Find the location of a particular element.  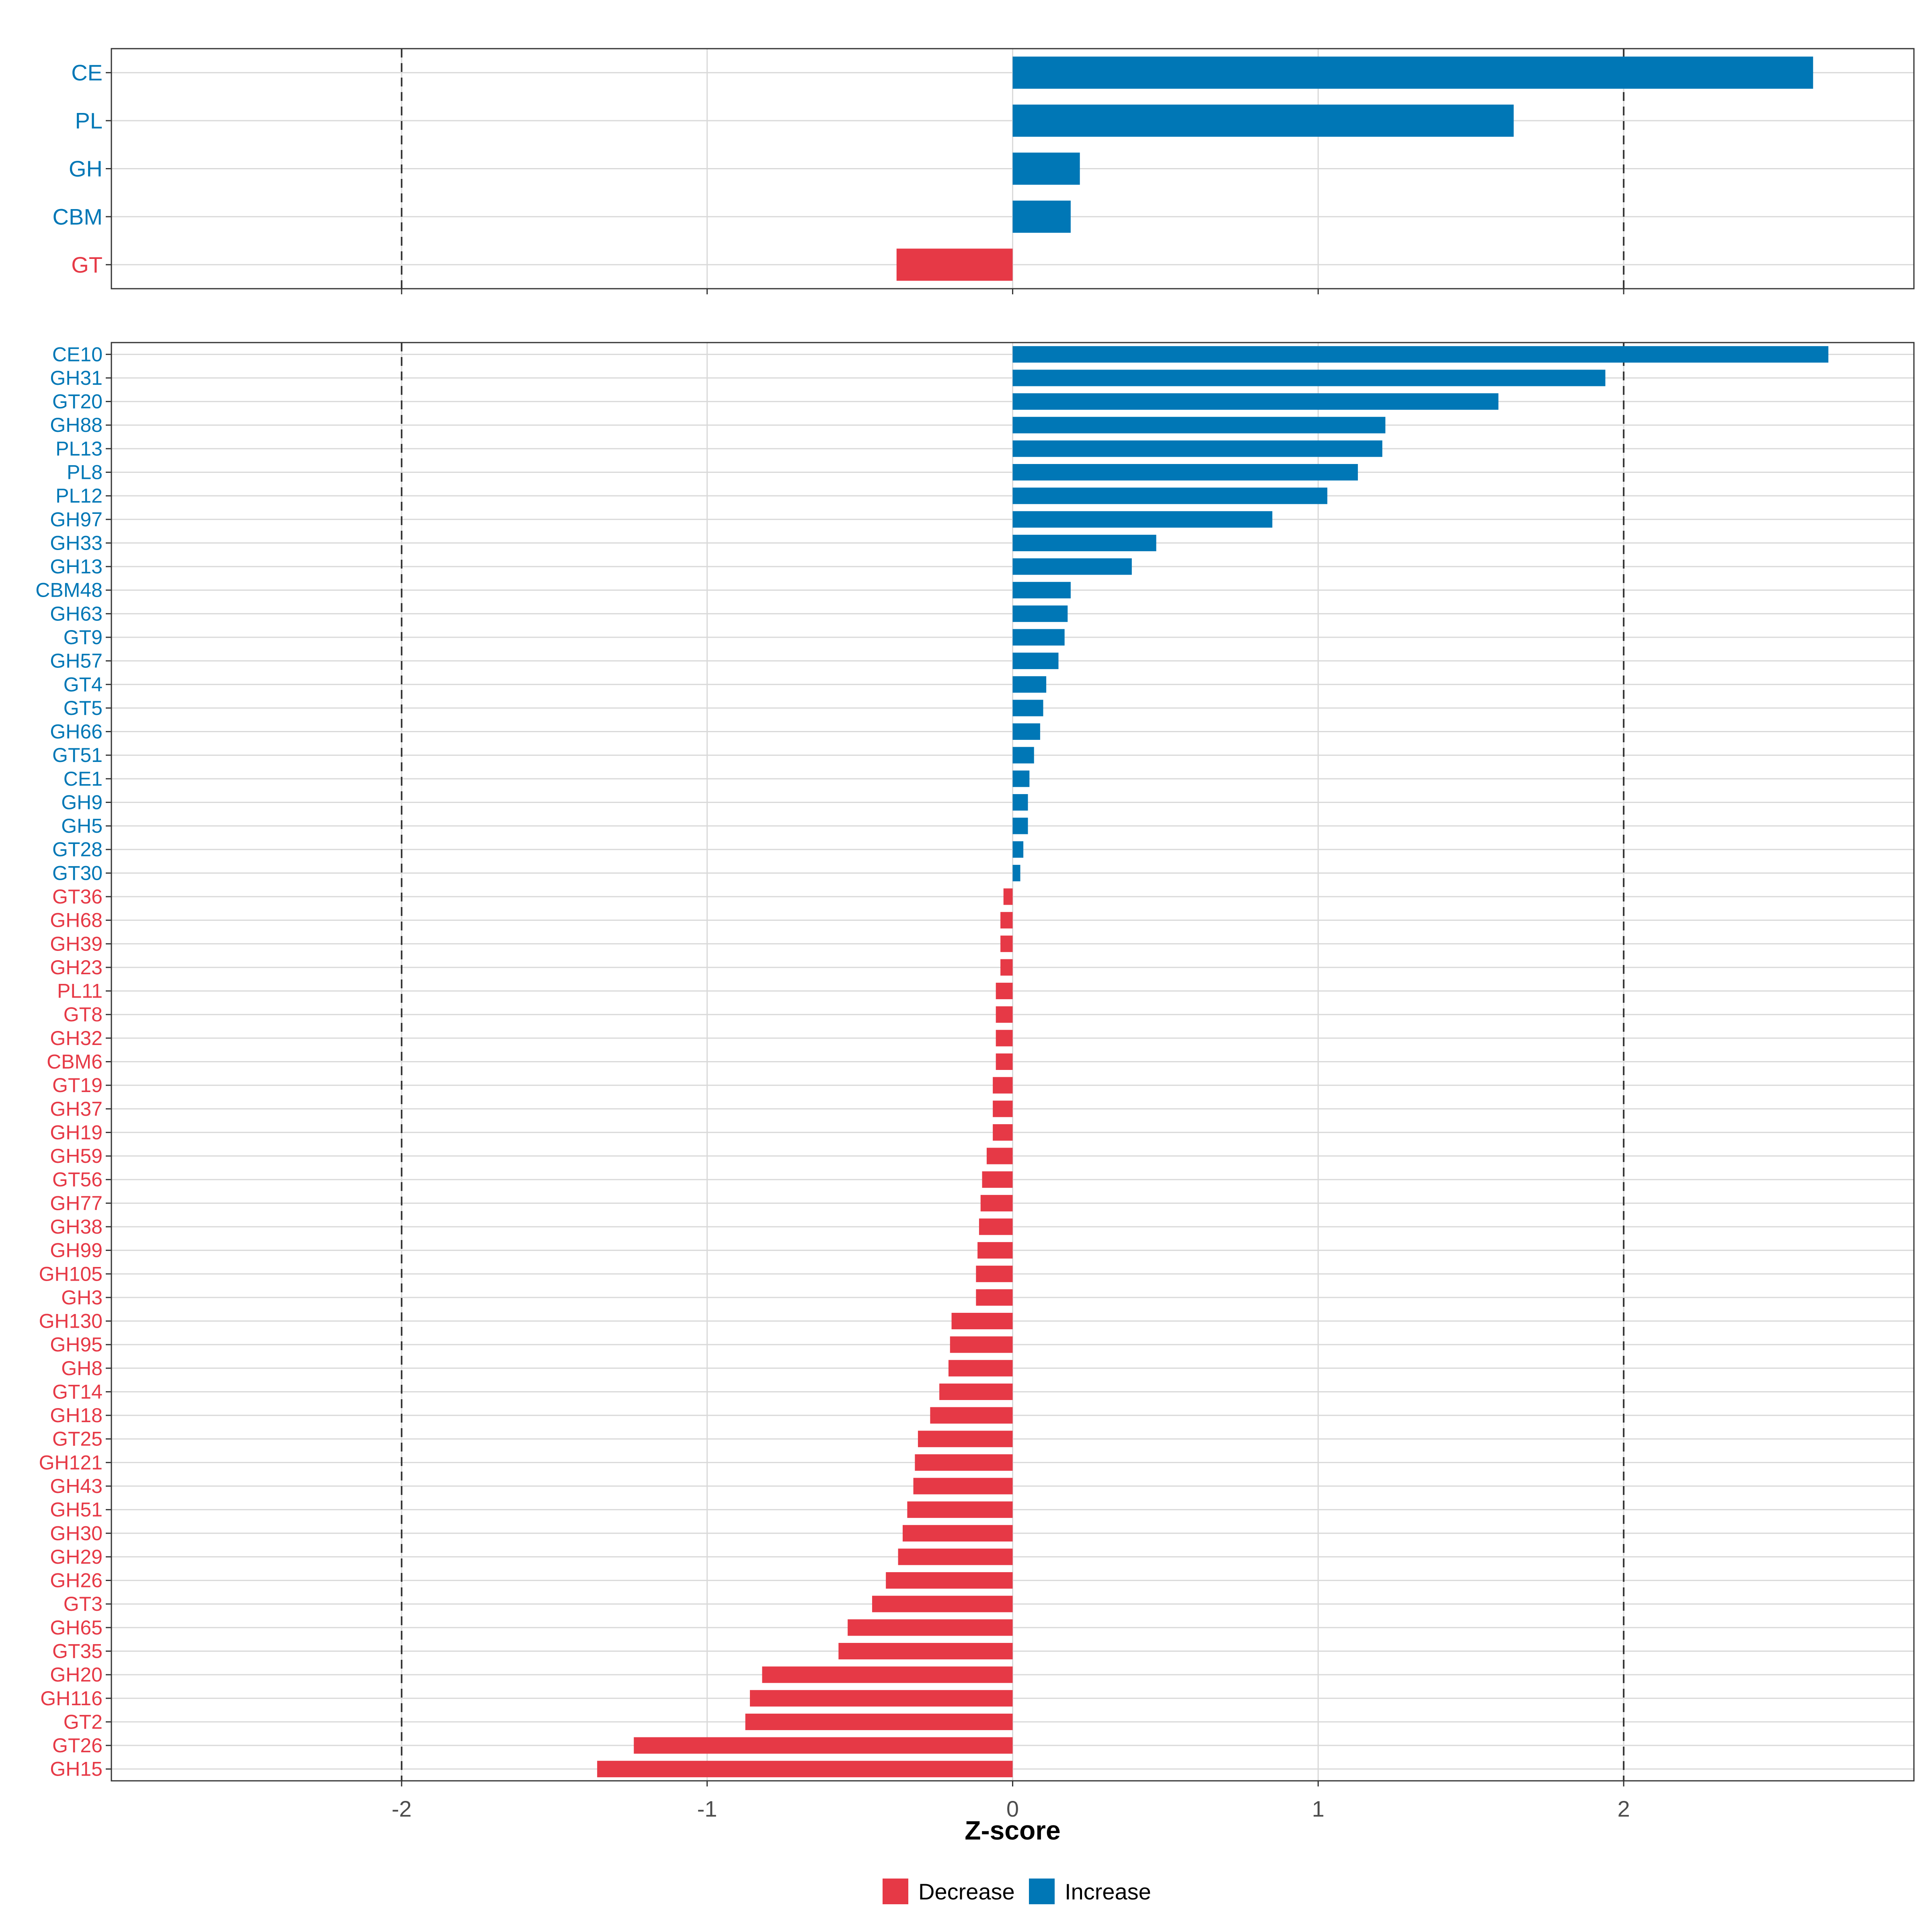

x-tick-label: 0 is located at coordinates (1012, 1808).